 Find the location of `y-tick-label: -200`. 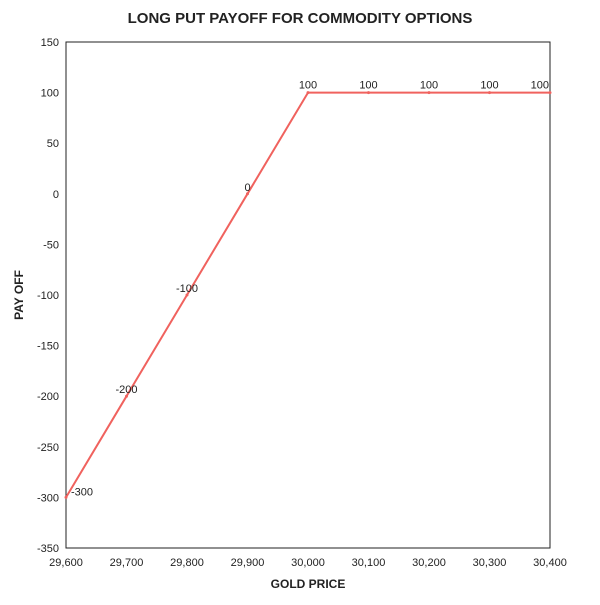

y-tick-label: -200 is located at coordinates (48, 397).